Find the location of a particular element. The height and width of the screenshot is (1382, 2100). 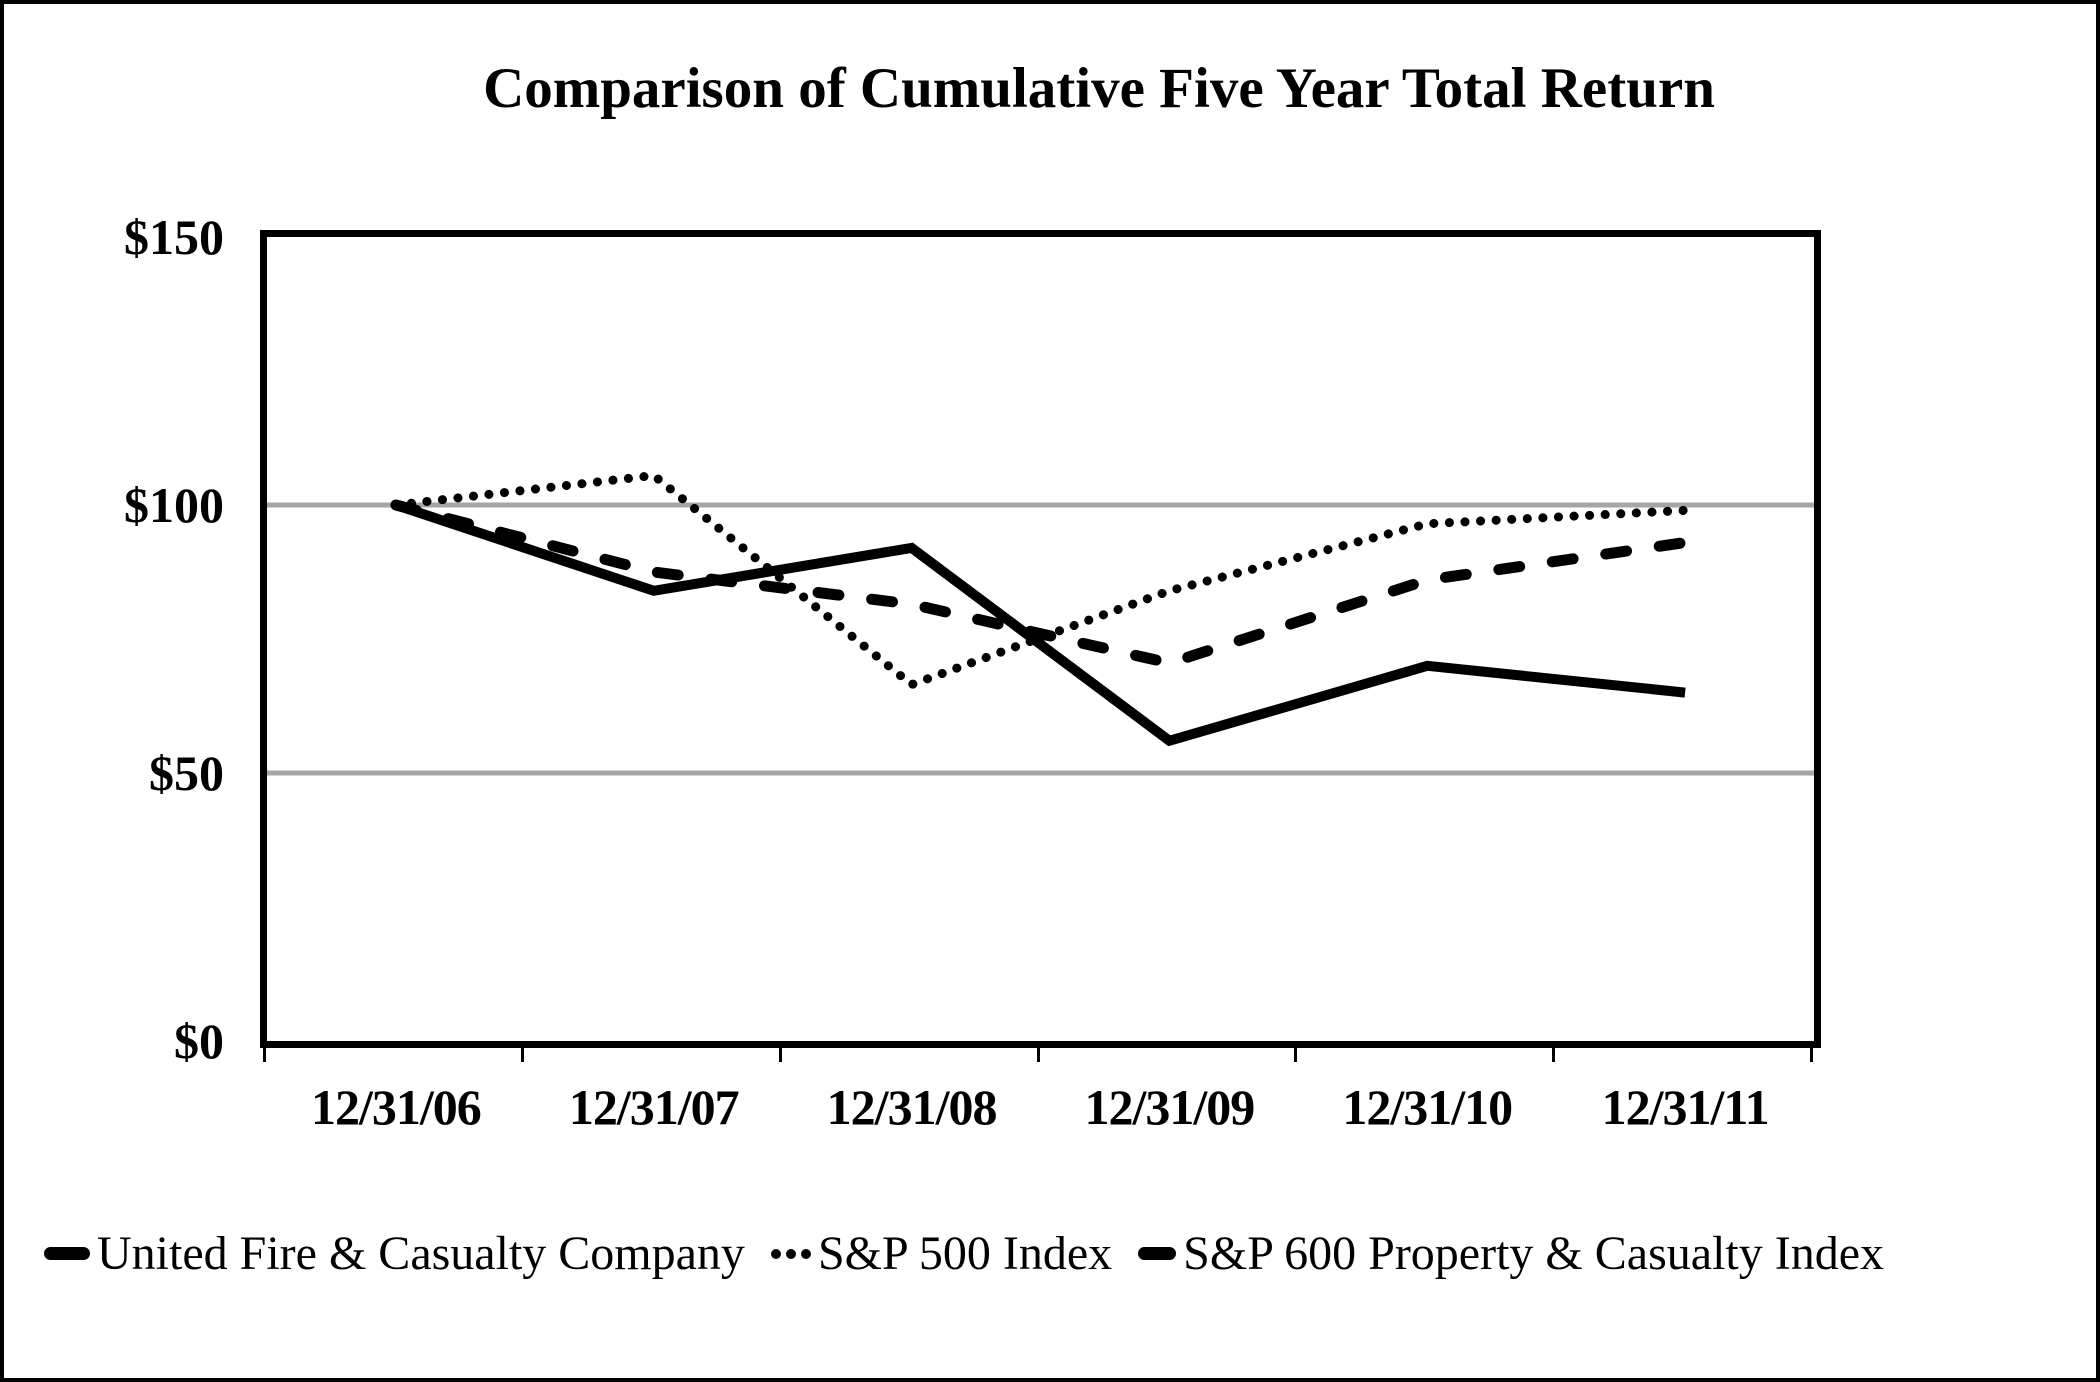

legend-swatch-solid-line-icon is located at coordinates (67, 1253).